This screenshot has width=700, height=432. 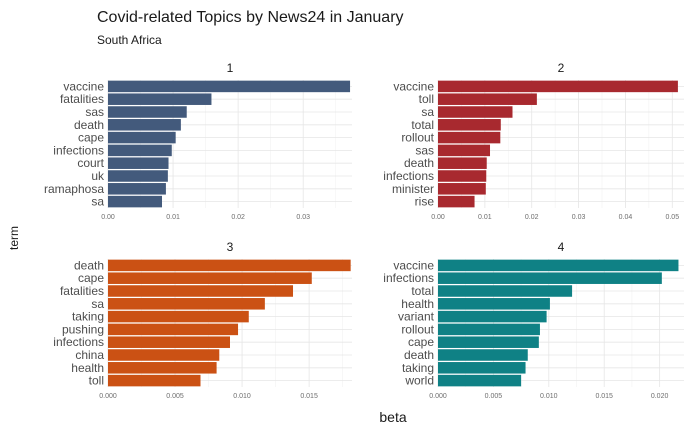 What do you see at coordinates (392, 417) in the screenshot?
I see `x-axis-title: beta` at bounding box center [392, 417].